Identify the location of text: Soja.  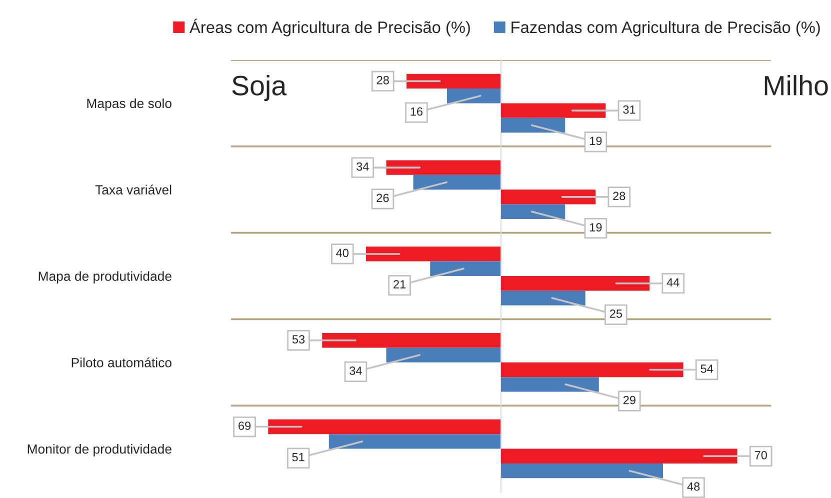
(259, 88).